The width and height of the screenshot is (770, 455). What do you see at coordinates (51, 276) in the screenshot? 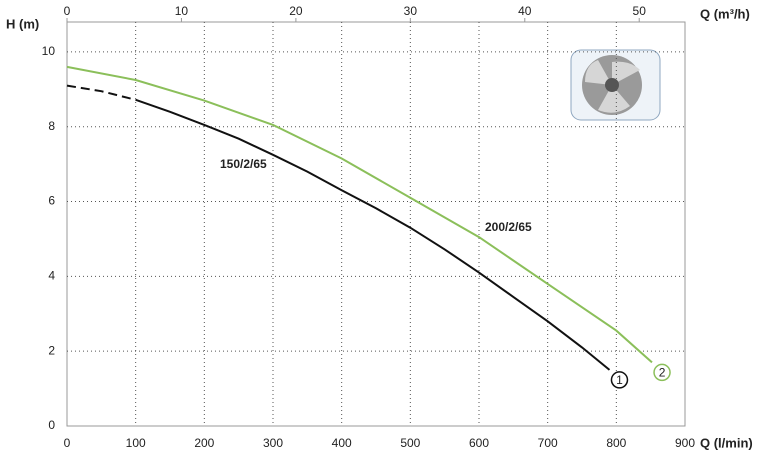
I see `y-tick-label: 4` at bounding box center [51, 276].